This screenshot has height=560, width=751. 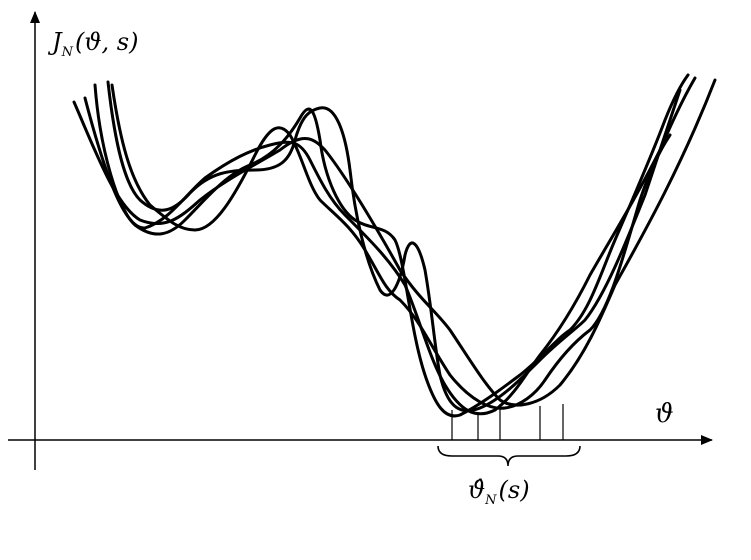 What do you see at coordinates (106, 42) in the screenshot?
I see `y-label-args: (ϑ, s)` at bounding box center [106, 42].